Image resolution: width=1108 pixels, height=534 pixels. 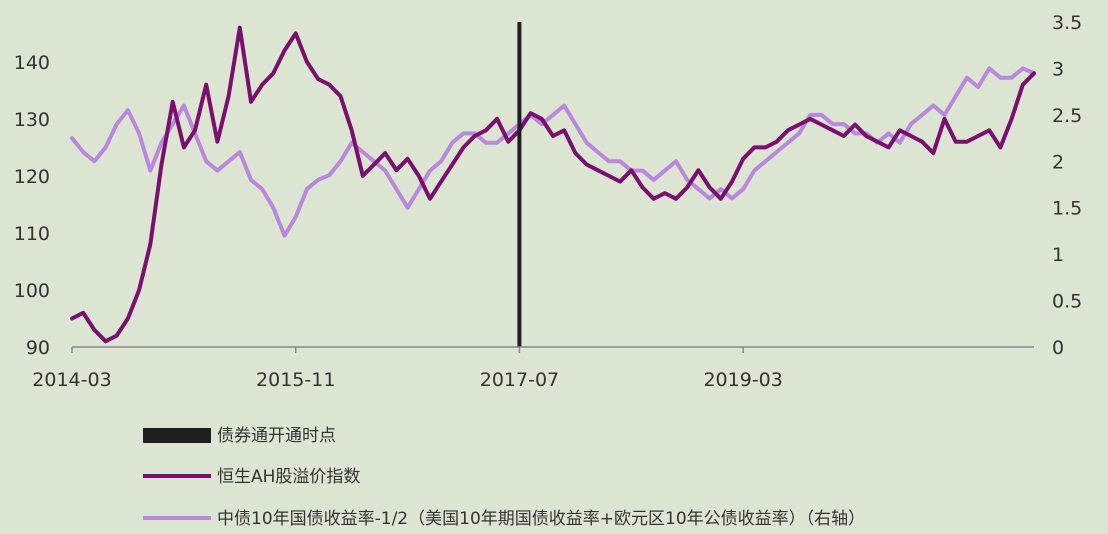 I want to click on x-tick-label: 2014-03, so click(x=71, y=380).